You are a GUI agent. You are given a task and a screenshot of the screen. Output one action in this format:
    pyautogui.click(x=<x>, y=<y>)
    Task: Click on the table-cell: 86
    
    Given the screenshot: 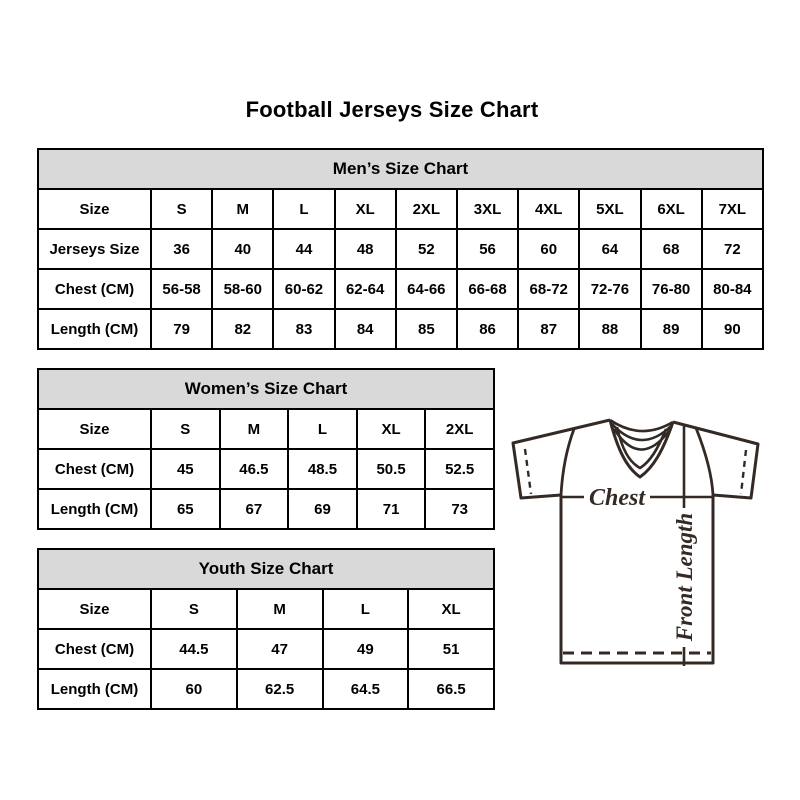 What is the action you would take?
    pyautogui.click(x=487, y=329)
    